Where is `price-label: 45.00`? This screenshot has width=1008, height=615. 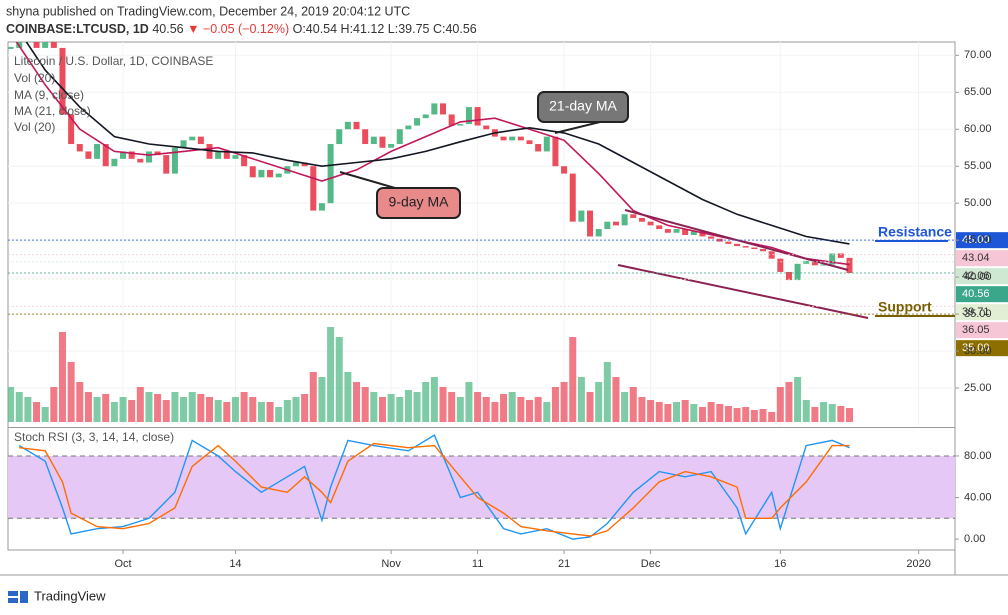
price-label: 45.00 is located at coordinates (976, 240).